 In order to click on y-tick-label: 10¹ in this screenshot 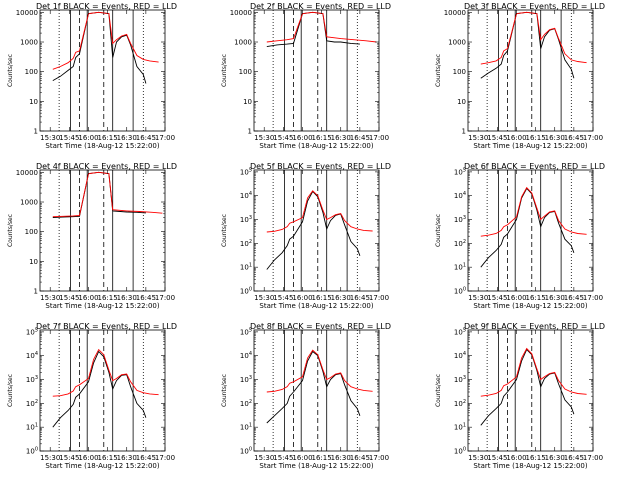, I will do `click(246, 267)`.